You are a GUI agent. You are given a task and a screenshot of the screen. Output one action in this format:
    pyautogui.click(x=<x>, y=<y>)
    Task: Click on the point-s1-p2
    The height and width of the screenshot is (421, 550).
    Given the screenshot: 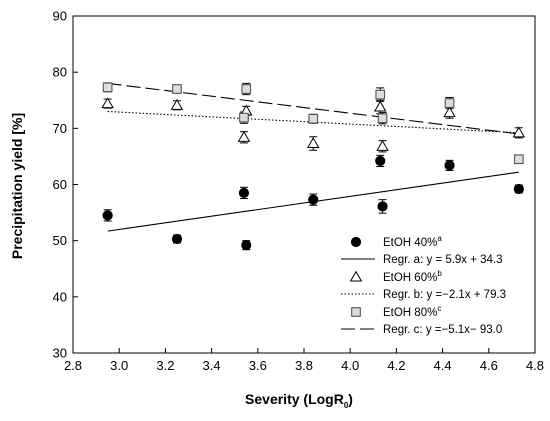 What is the action you would take?
    pyautogui.click(x=244, y=136)
    